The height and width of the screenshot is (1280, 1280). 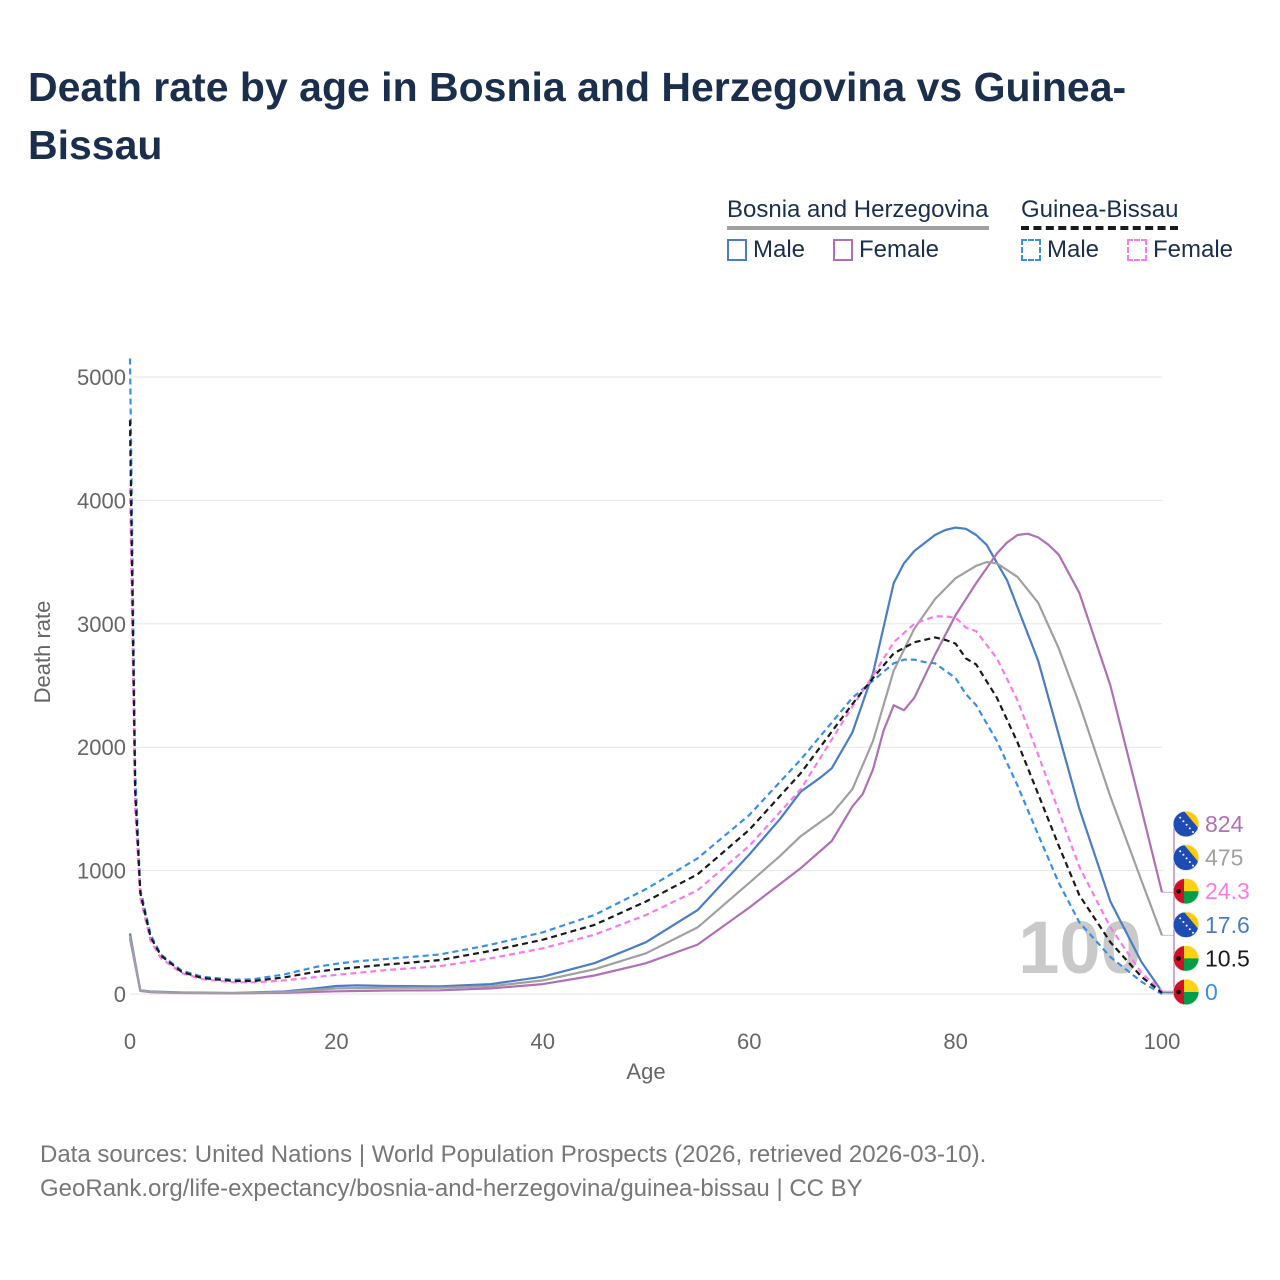 I want to click on y-tick-label-3000: 3000, so click(x=101, y=624).